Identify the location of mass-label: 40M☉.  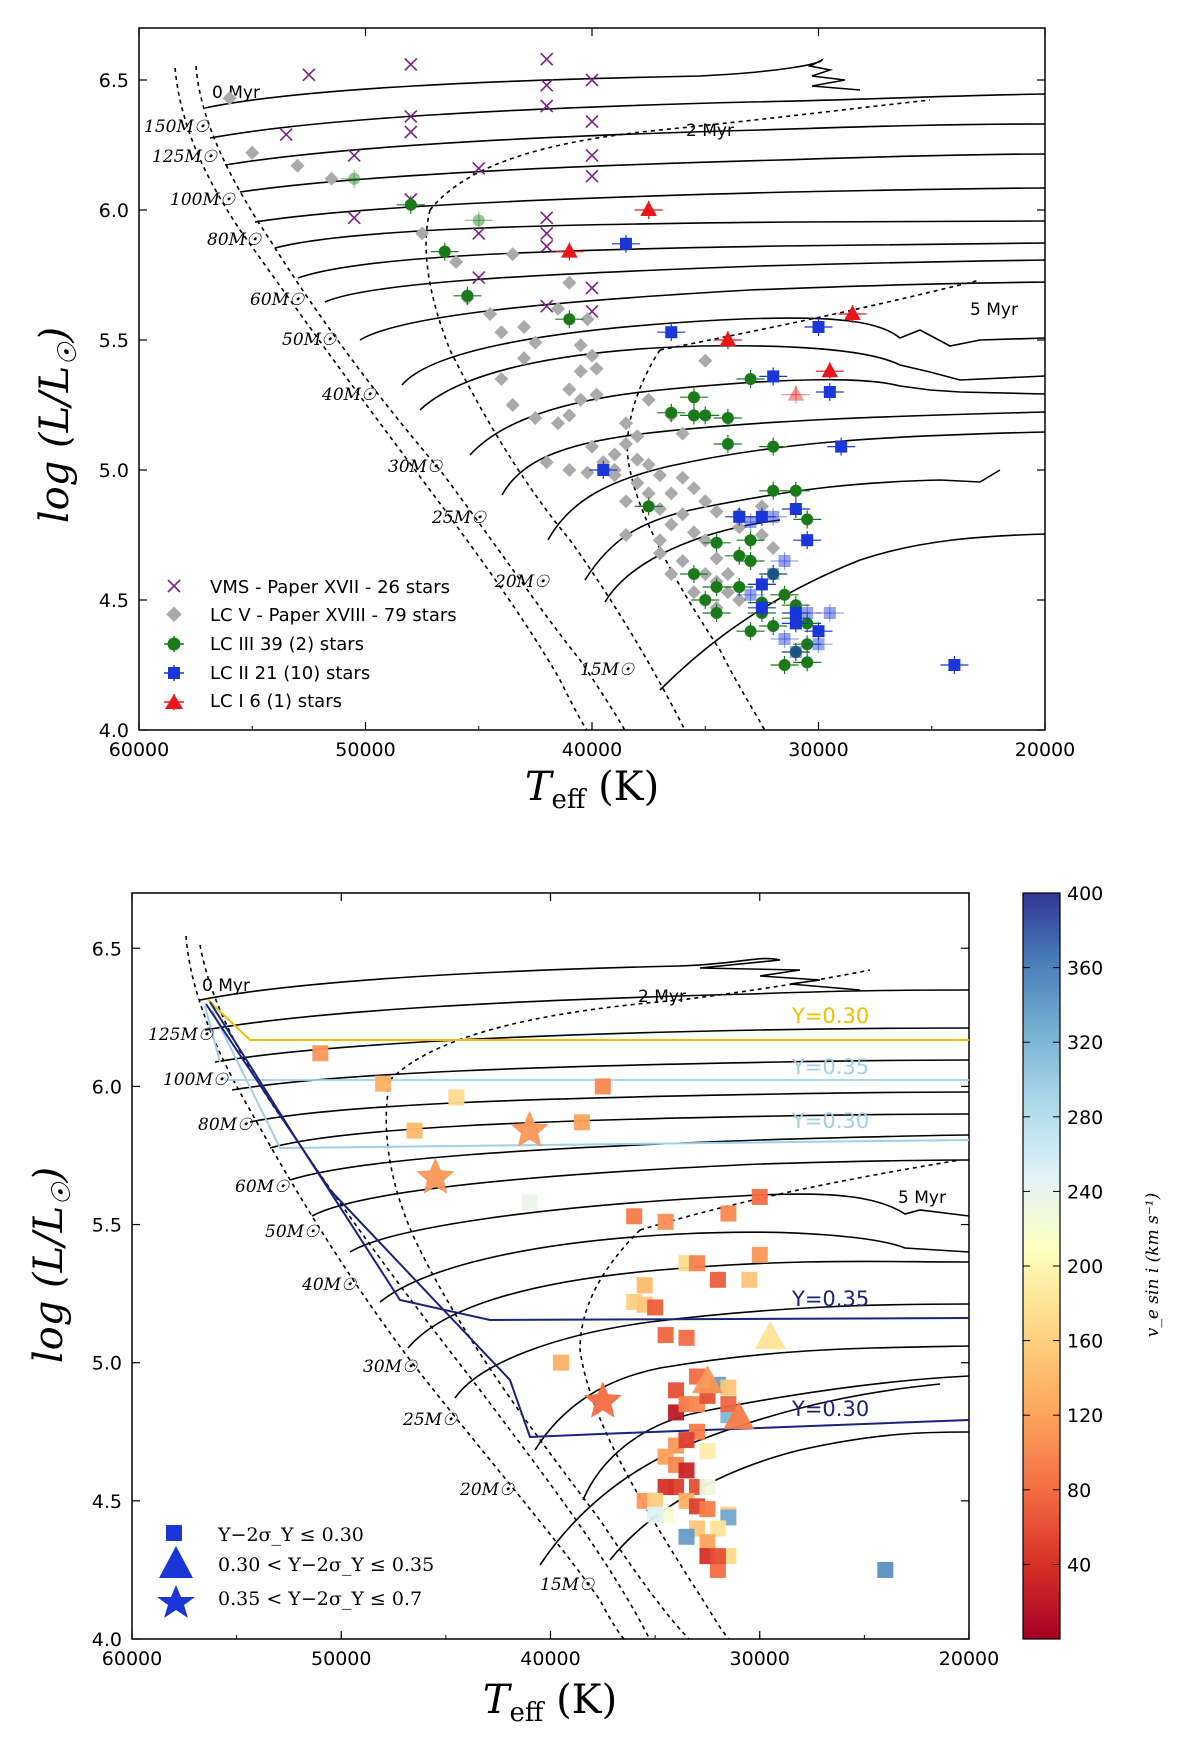
(329, 1285).